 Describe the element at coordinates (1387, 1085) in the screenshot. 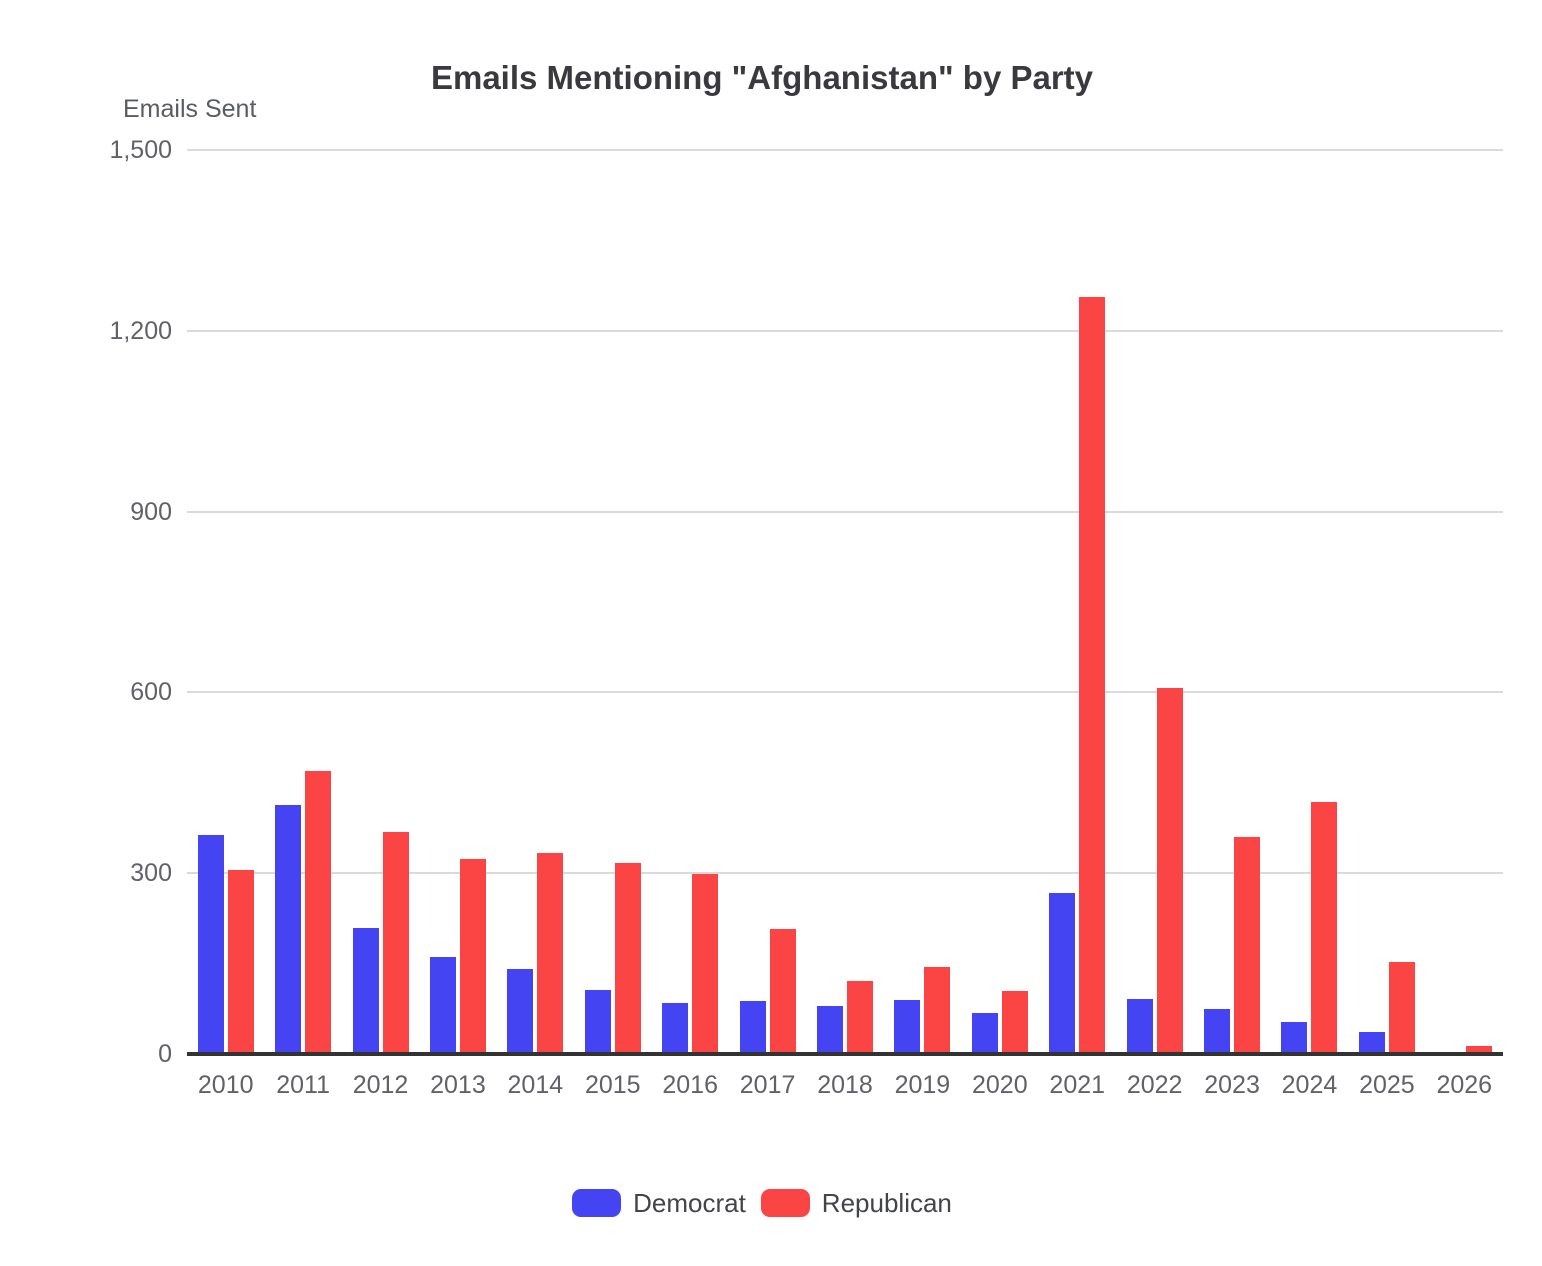

I see `x-tick-label: 2025` at that location.